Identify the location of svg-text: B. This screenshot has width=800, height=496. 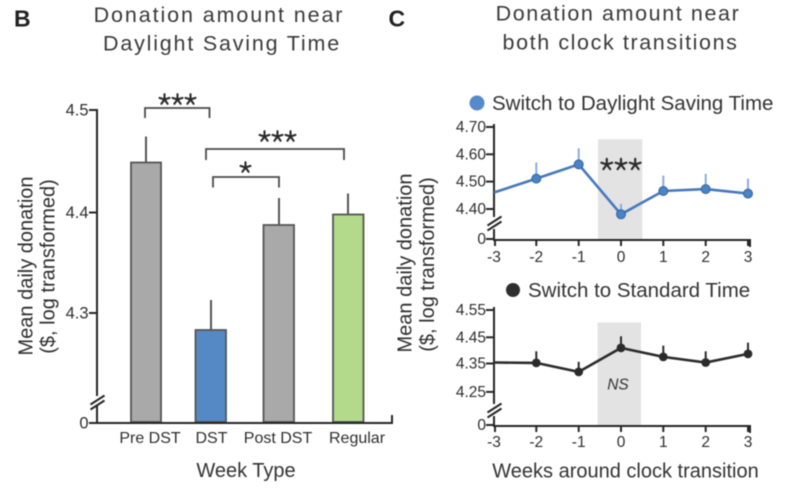
(22, 19).